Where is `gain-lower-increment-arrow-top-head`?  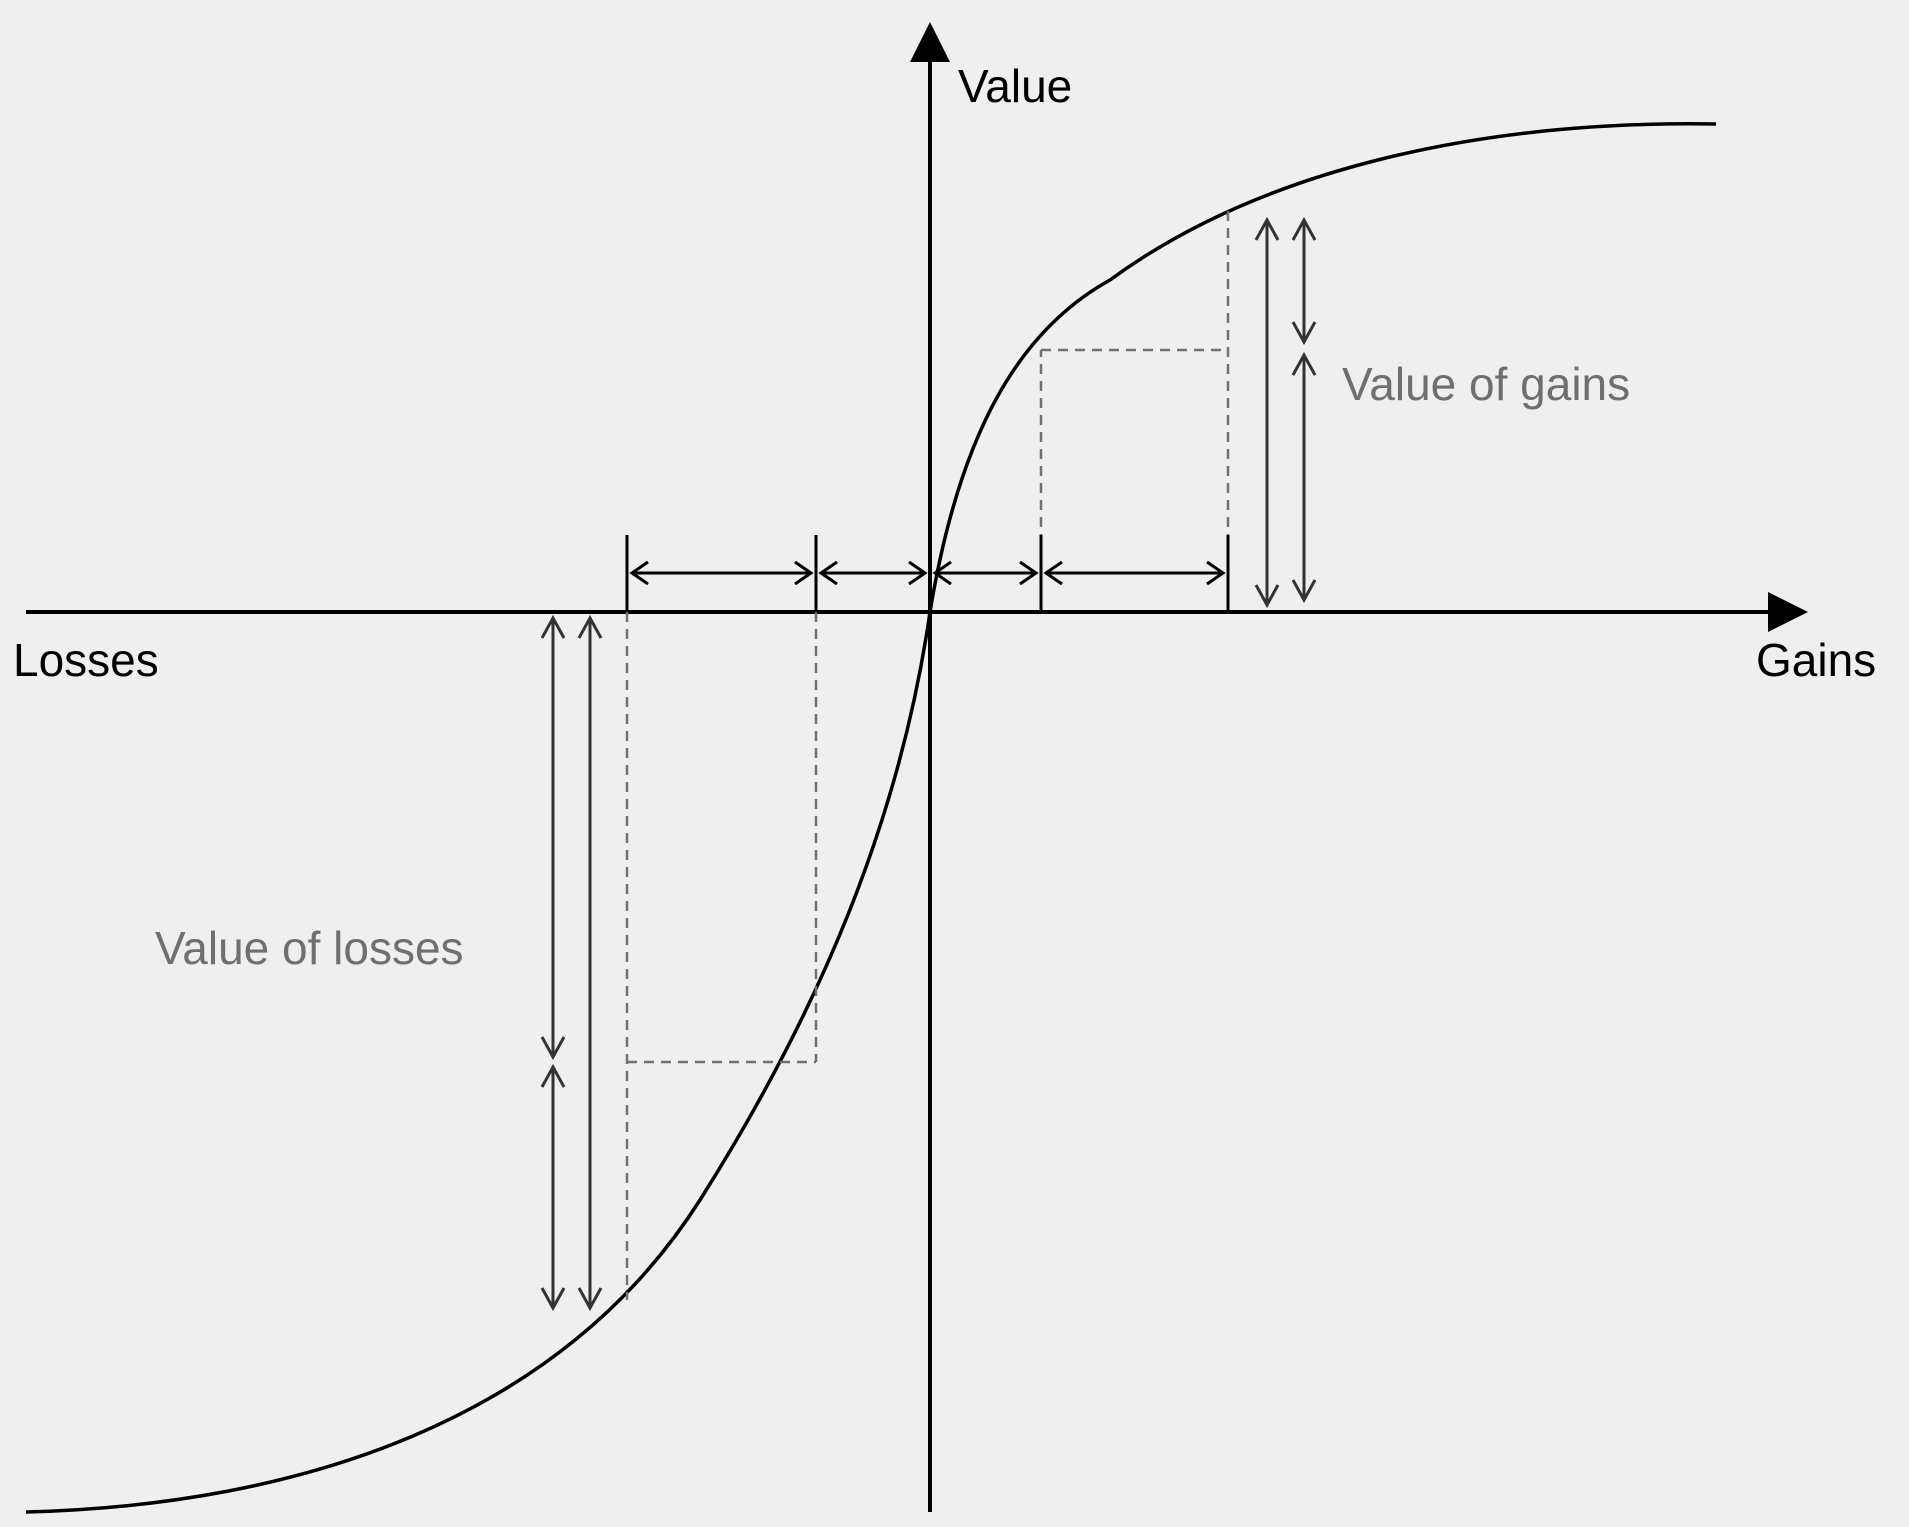 gain-lower-increment-arrow-top-head is located at coordinates (1304, 363).